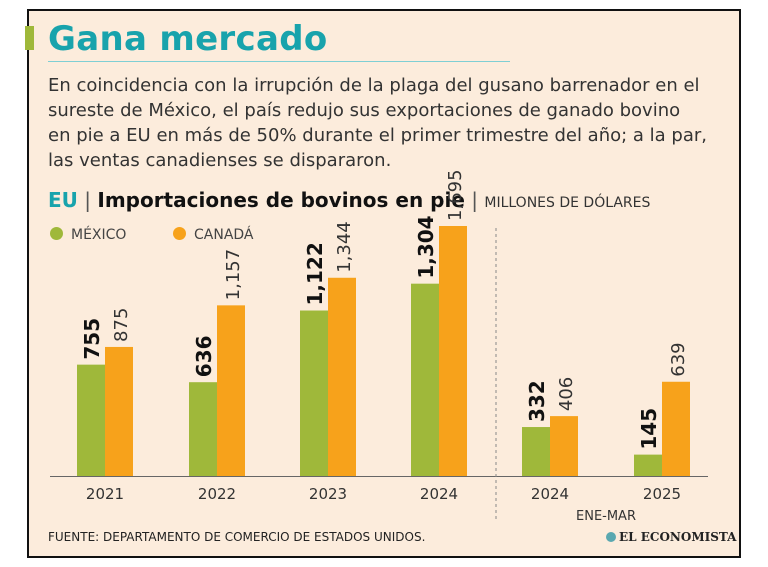  I want to click on logo-text: EL ECONOMISTA, so click(678, 537).